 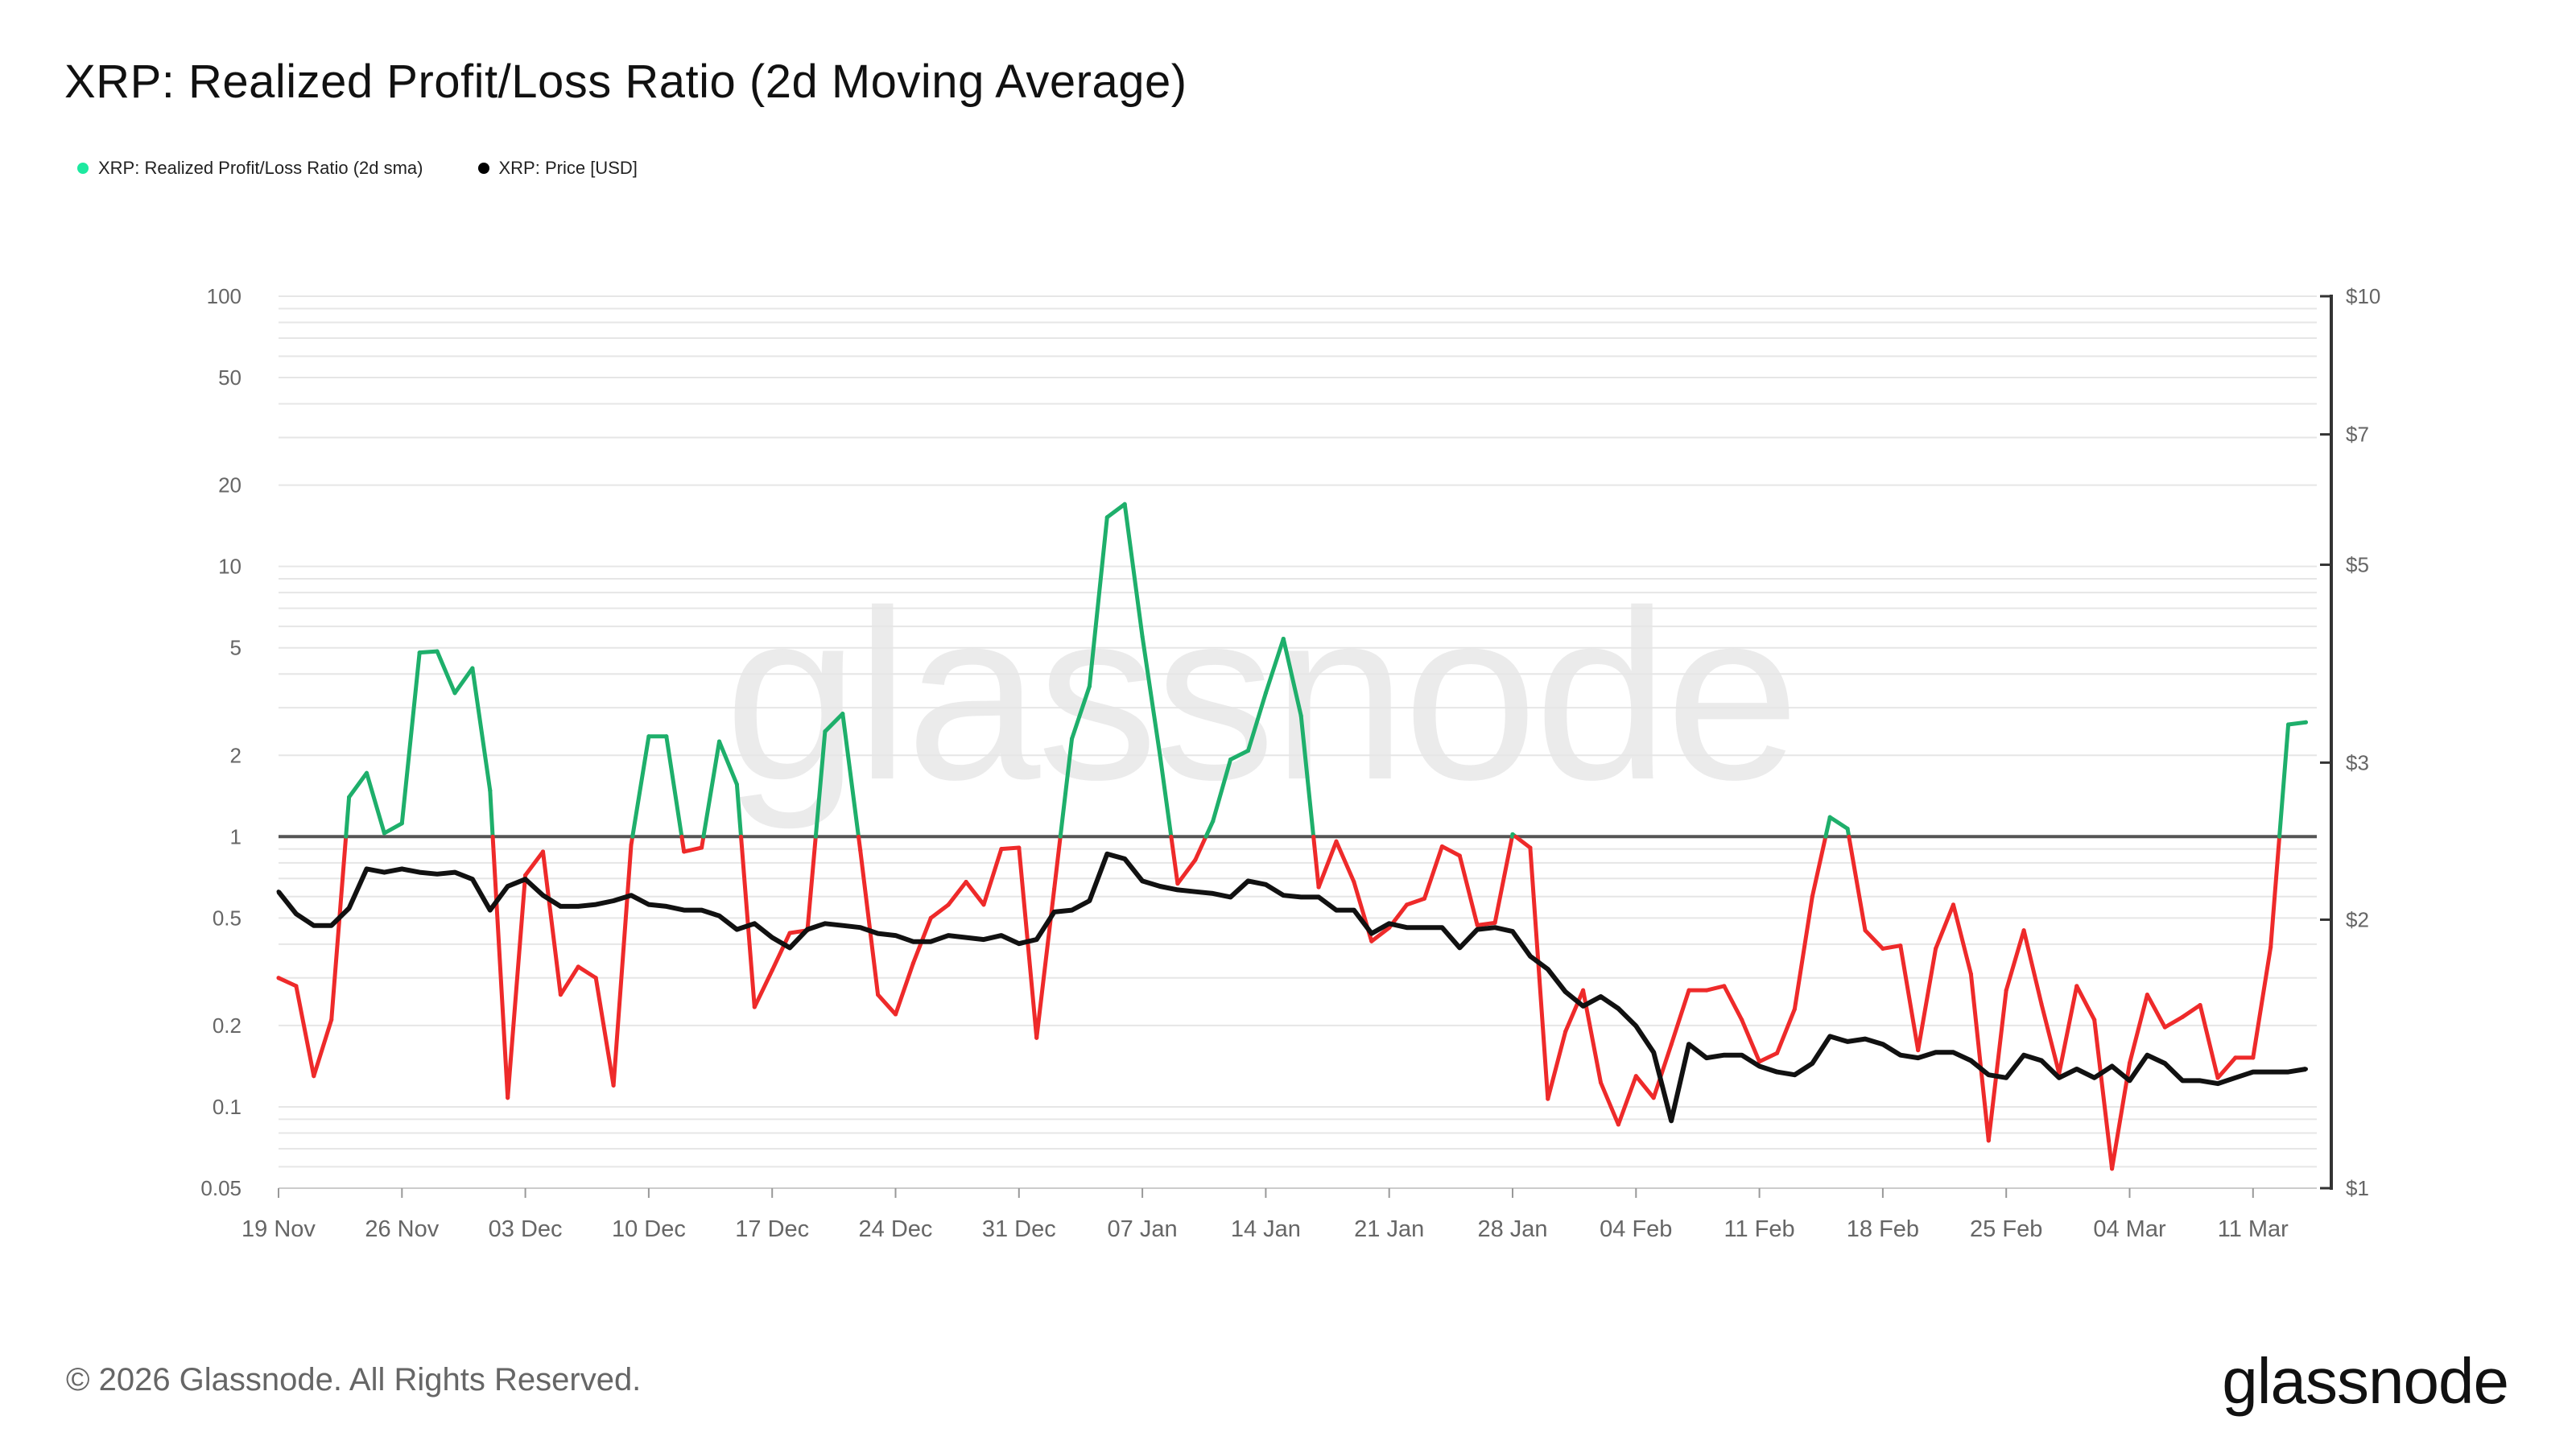 I want to click on legend-item-ratio: XRP: Realized Profit/Loss Ratio (2d sma), so click(x=250, y=168).